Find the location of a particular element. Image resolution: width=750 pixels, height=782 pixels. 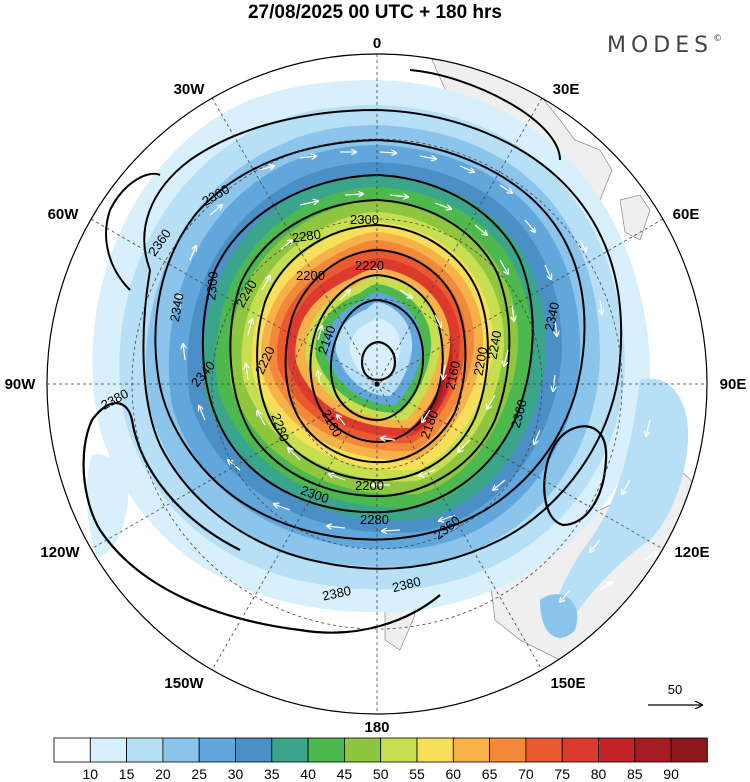

colorbar-label: 90 is located at coordinates (671, 774).